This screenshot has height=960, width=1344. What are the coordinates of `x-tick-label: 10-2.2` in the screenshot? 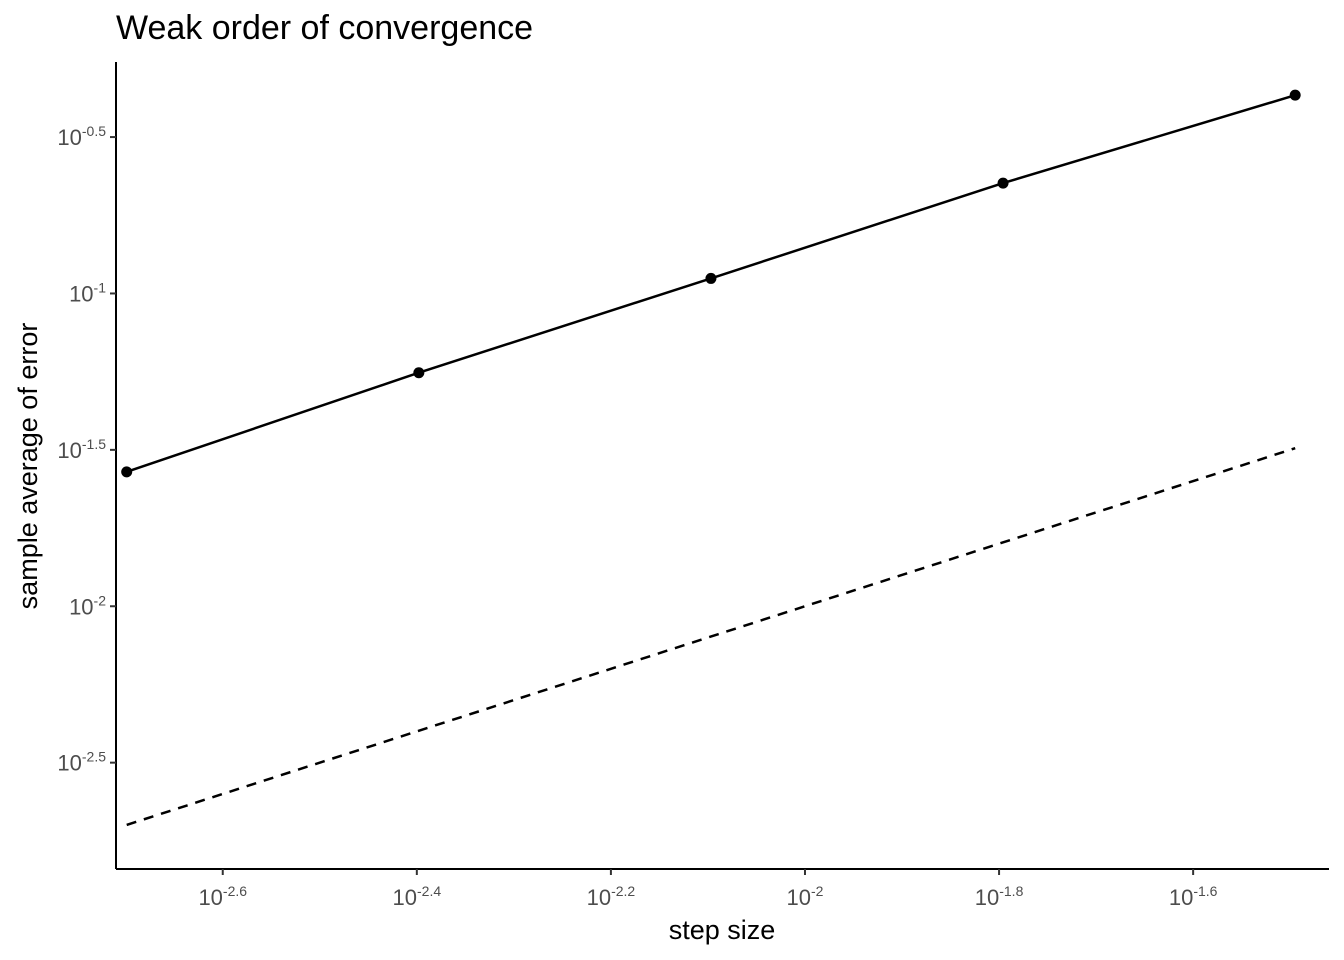 It's located at (611, 896).